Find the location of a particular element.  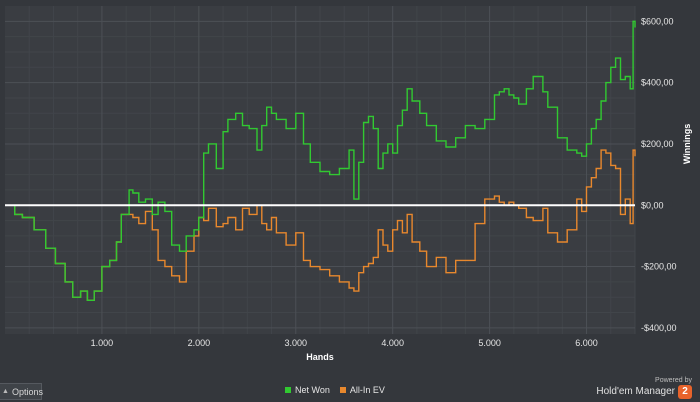

x-tick-label: 3.000 is located at coordinates (296, 343).